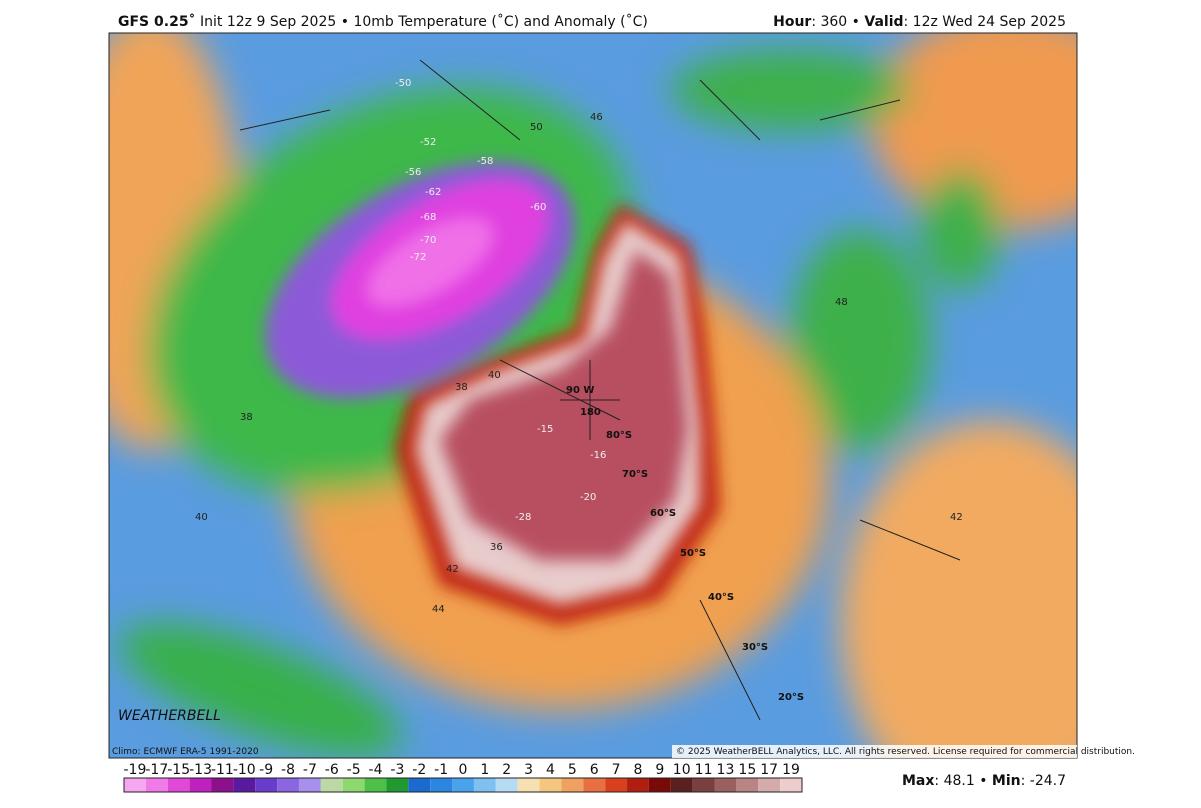 This screenshot has width=1201, height=808. What do you see at coordinates (704, 770) in the screenshot?
I see `colorbar-tick-label: 11` at bounding box center [704, 770].